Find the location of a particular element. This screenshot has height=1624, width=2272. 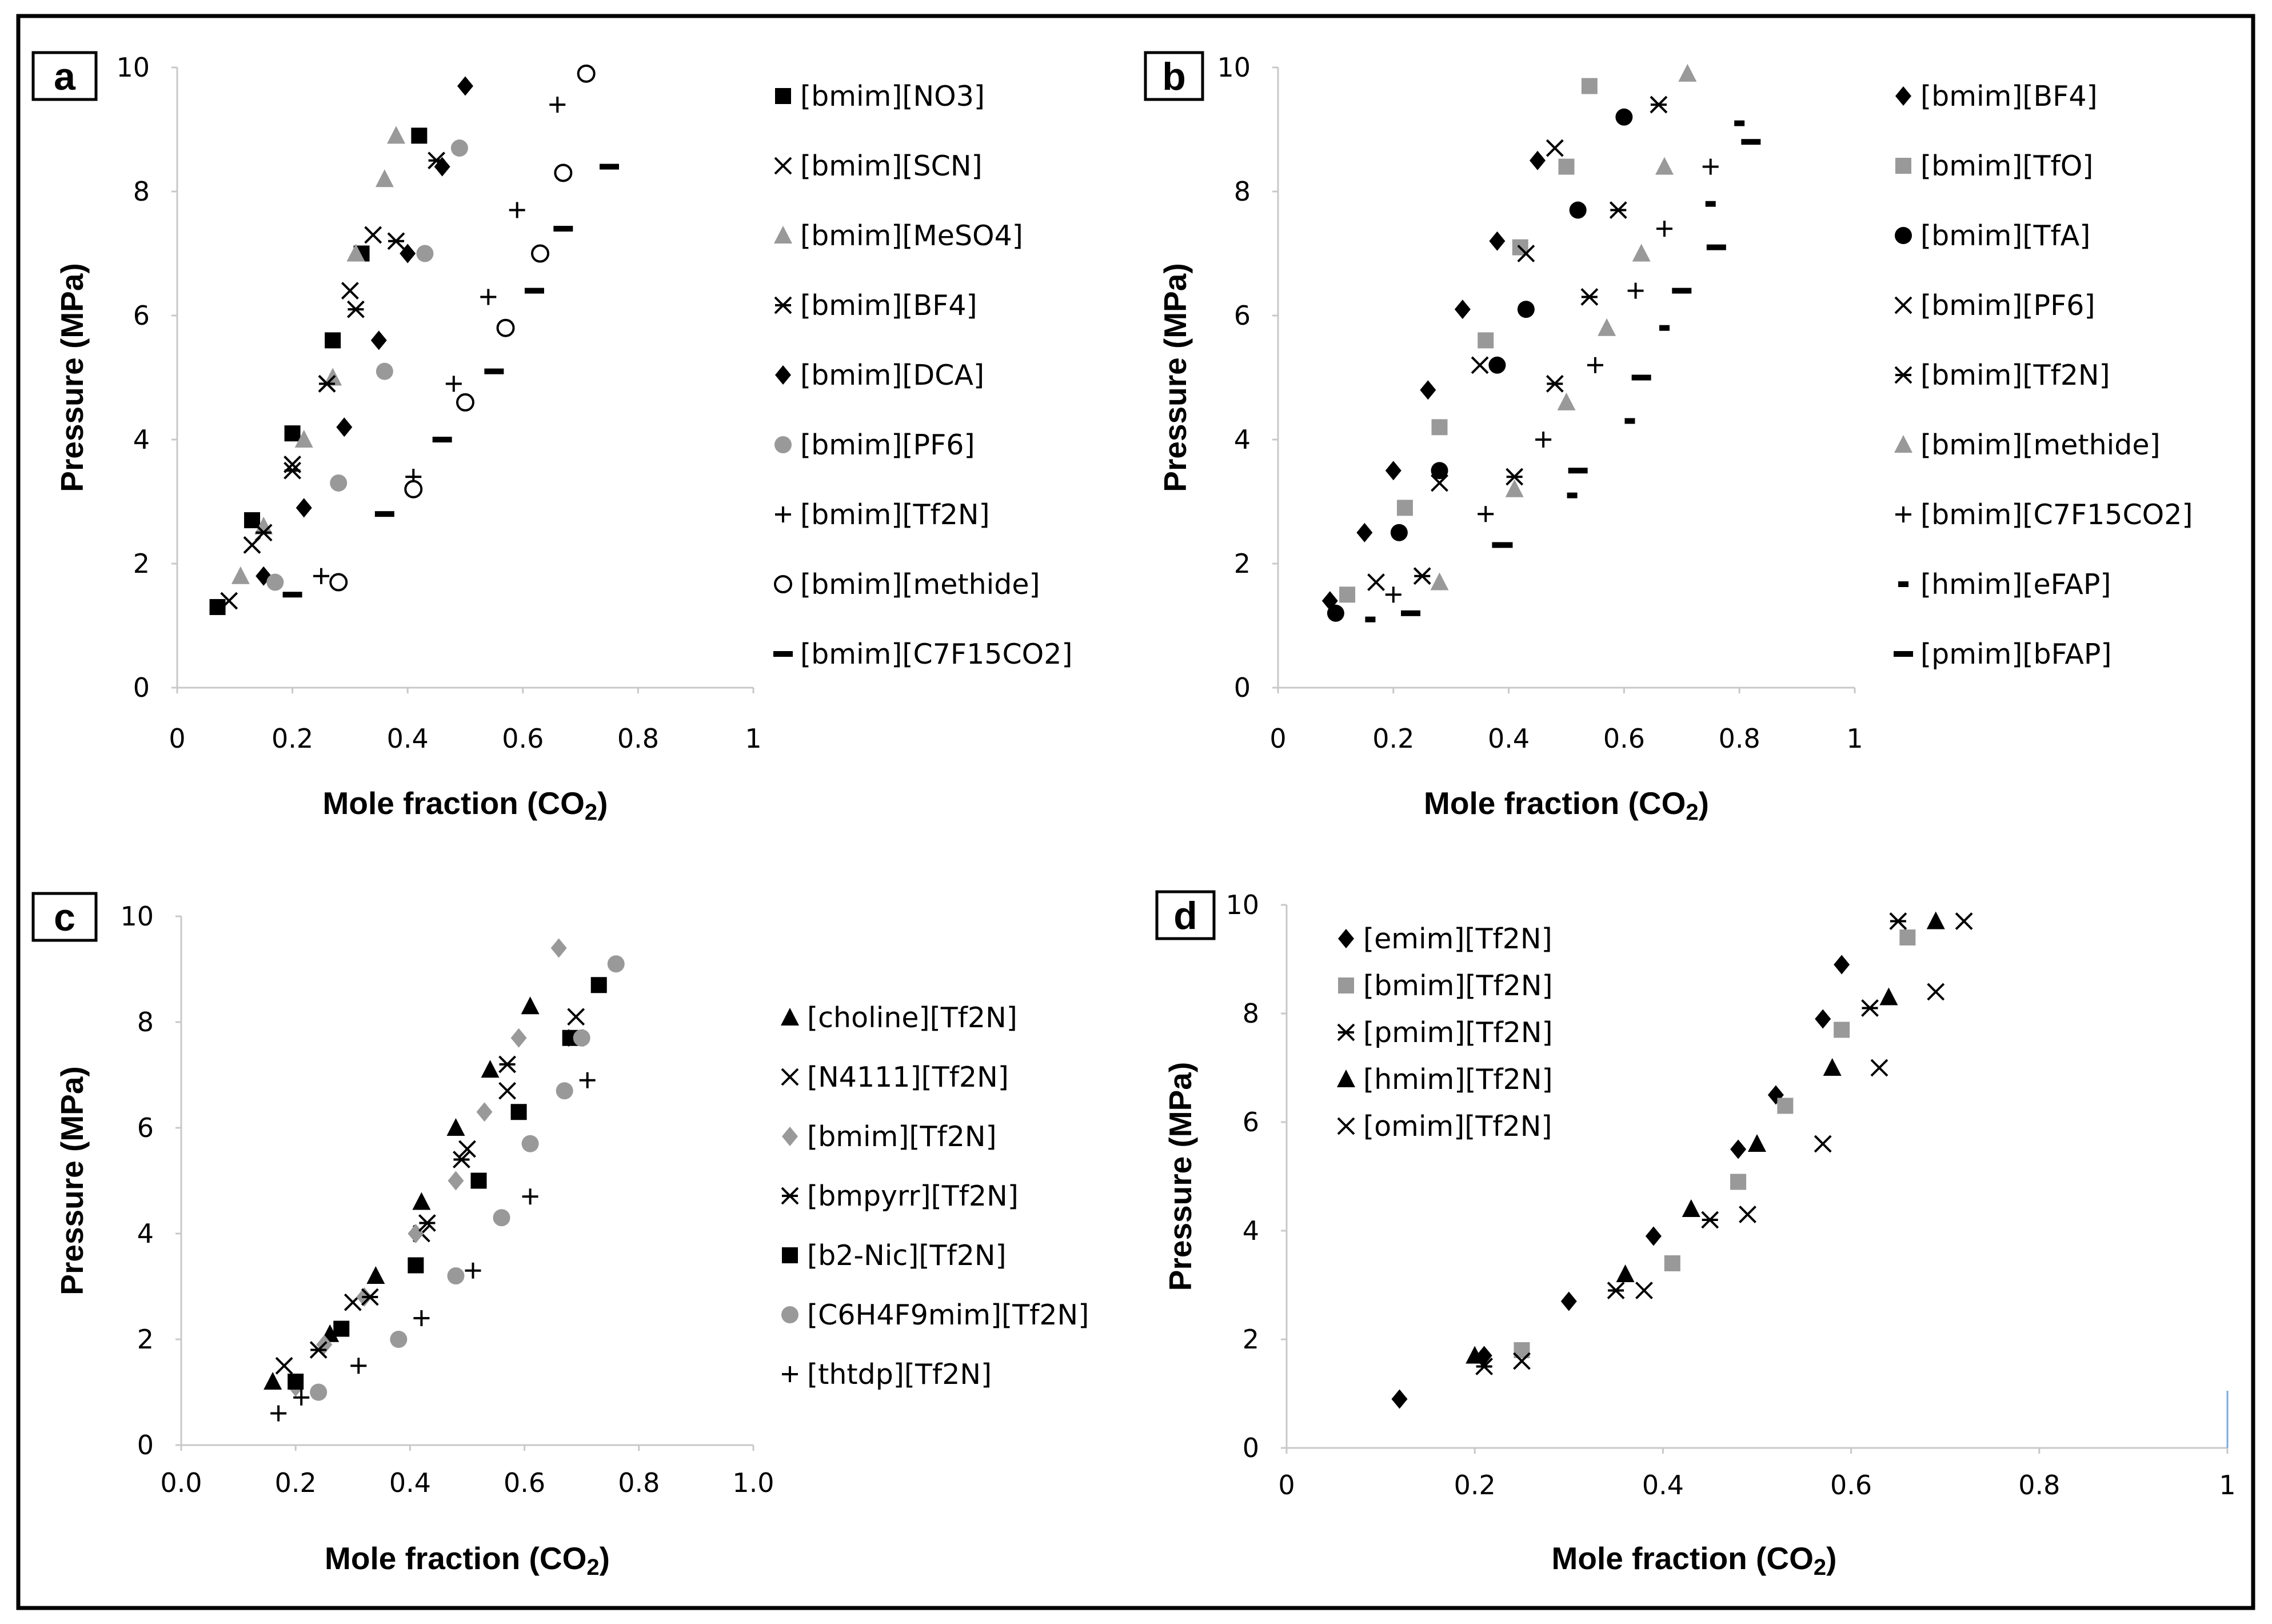

legend-entry: [emim][Tf2N] is located at coordinates (1457, 939).